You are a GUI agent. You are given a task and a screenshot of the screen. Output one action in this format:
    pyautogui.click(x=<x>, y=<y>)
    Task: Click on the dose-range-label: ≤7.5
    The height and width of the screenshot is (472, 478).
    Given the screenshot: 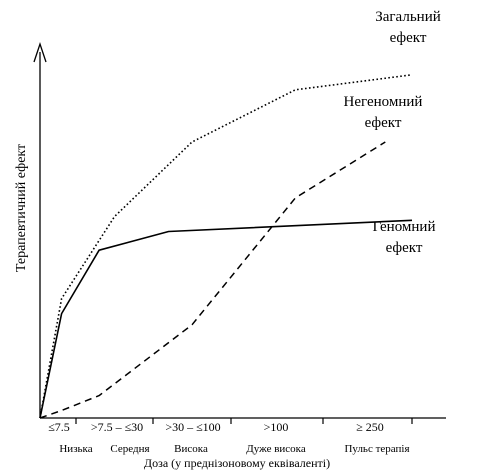 What is the action you would take?
    pyautogui.click(x=59, y=427)
    